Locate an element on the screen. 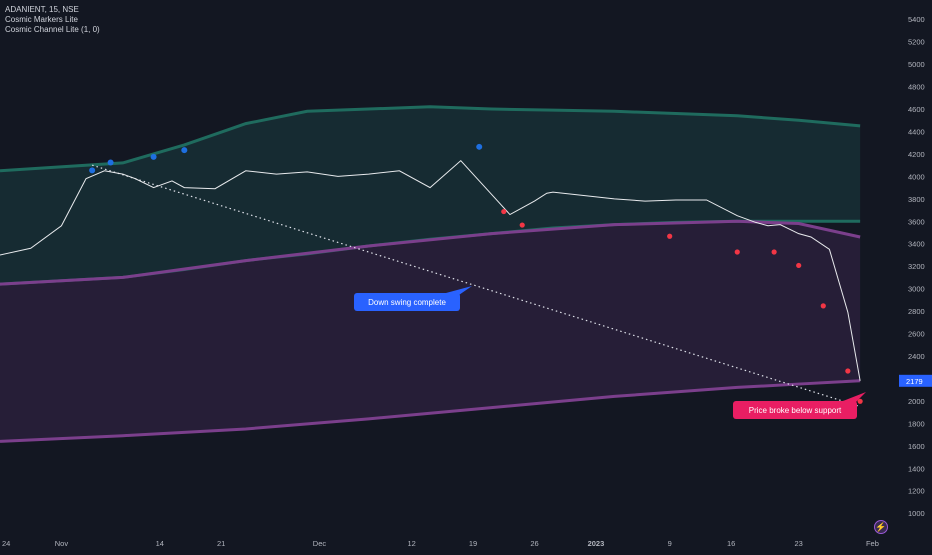 This screenshot has height=555, width=932. y-tick-label: 3200 is located at coordinates (916, 266).